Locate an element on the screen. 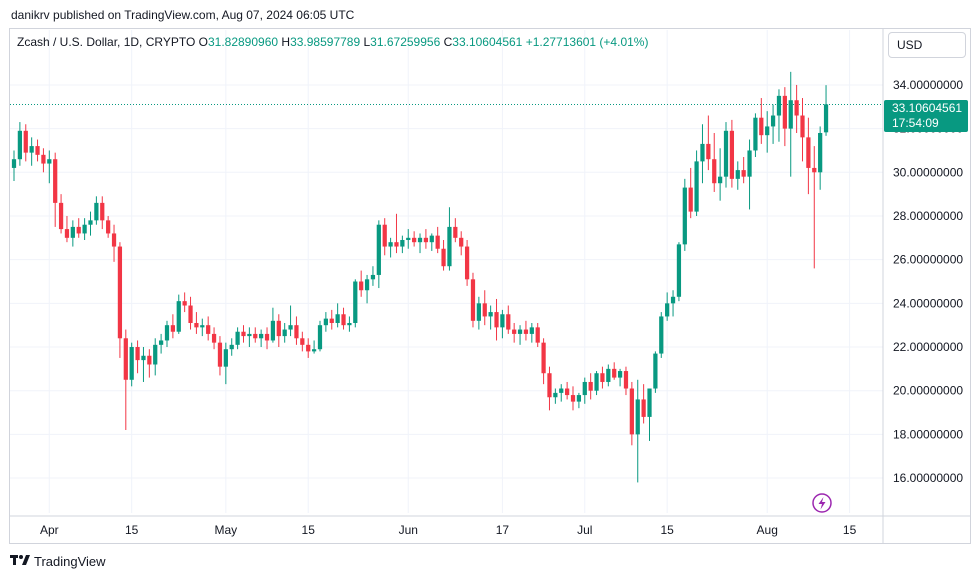  open-value: 31.82890960 is located at coordinates (243, 42).